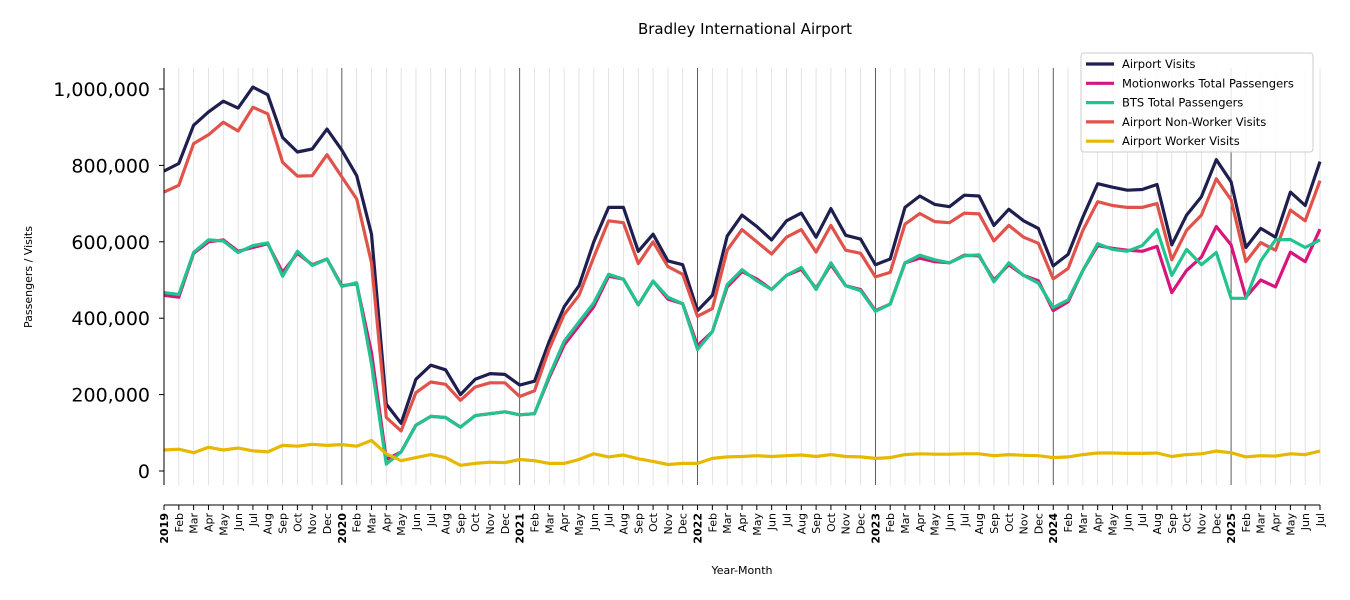 The height and width of the screenshot is (600, 1350). I want to click on legend-label: BTS Total Passengers, so click(1182, 103).